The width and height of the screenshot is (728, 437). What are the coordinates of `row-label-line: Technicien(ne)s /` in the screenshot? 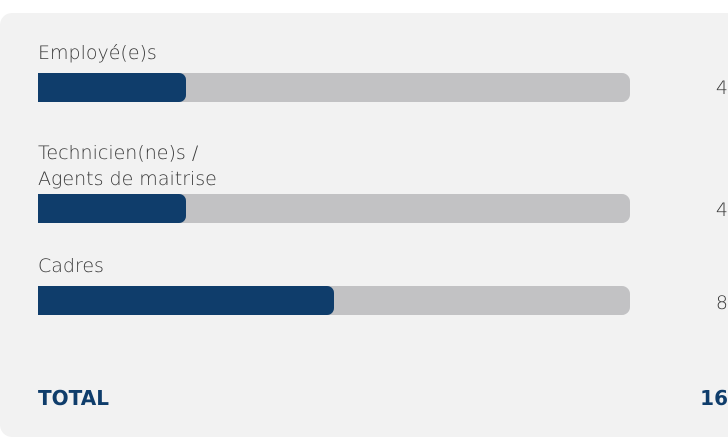 It's located at (118, 153).